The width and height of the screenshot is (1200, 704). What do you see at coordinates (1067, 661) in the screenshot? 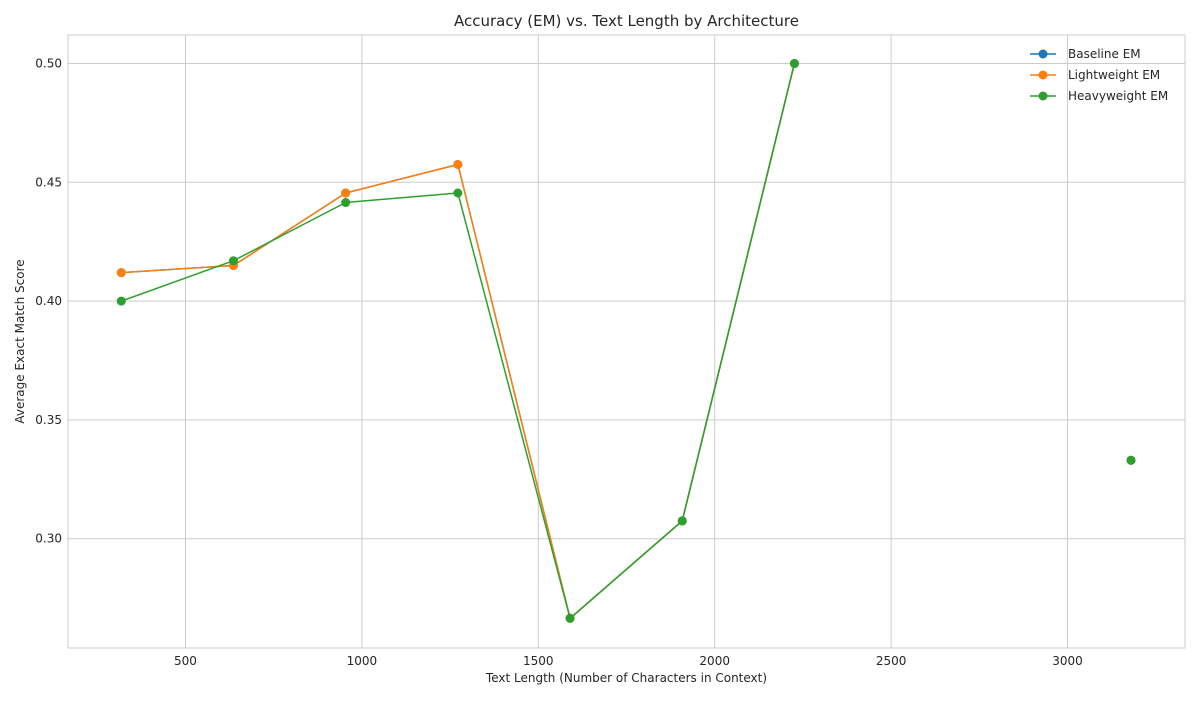
I see `x-tick-label: 3000` at bounding box center [1067, 661].